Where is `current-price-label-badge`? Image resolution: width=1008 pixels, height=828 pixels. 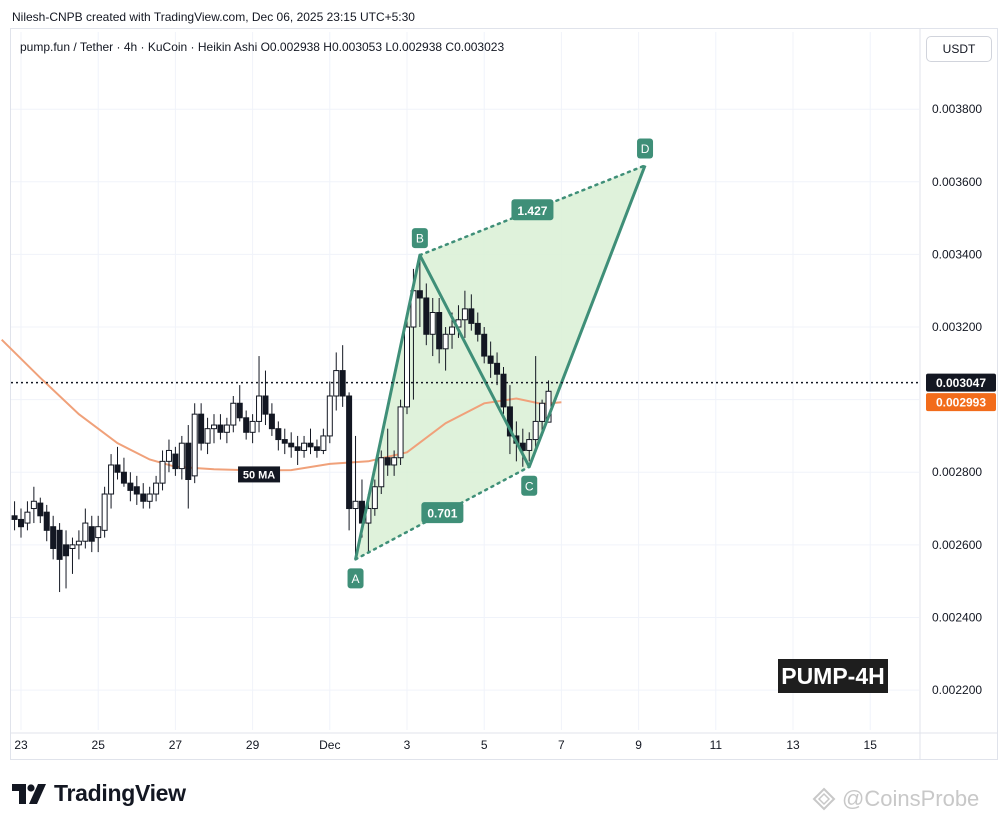
current-price-label-badge is located at coordinates (961, 382).